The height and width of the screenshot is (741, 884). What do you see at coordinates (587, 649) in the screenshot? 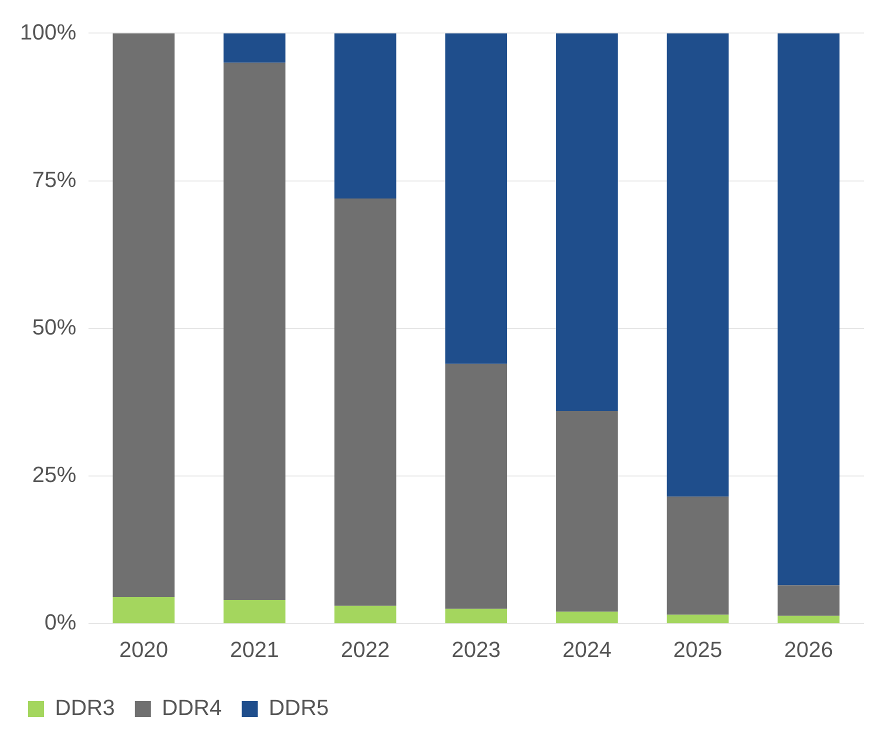
I see `x-tick-label: 2024` at bounding box center [587, 649].